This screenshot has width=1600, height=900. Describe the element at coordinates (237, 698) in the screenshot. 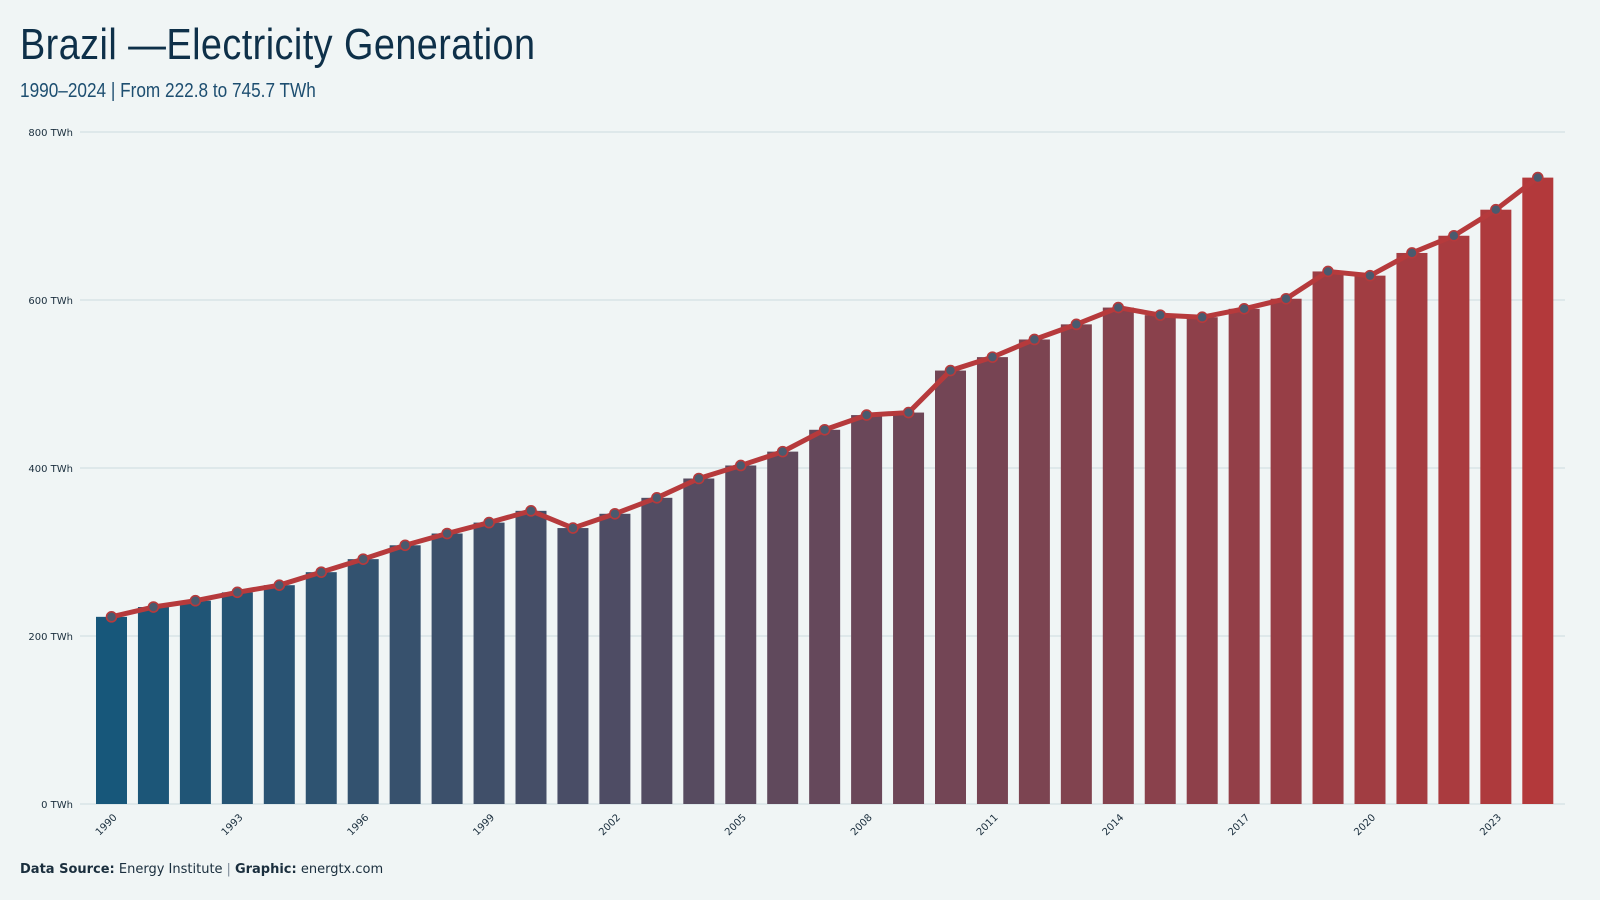

I see `bar-1993` at that location.